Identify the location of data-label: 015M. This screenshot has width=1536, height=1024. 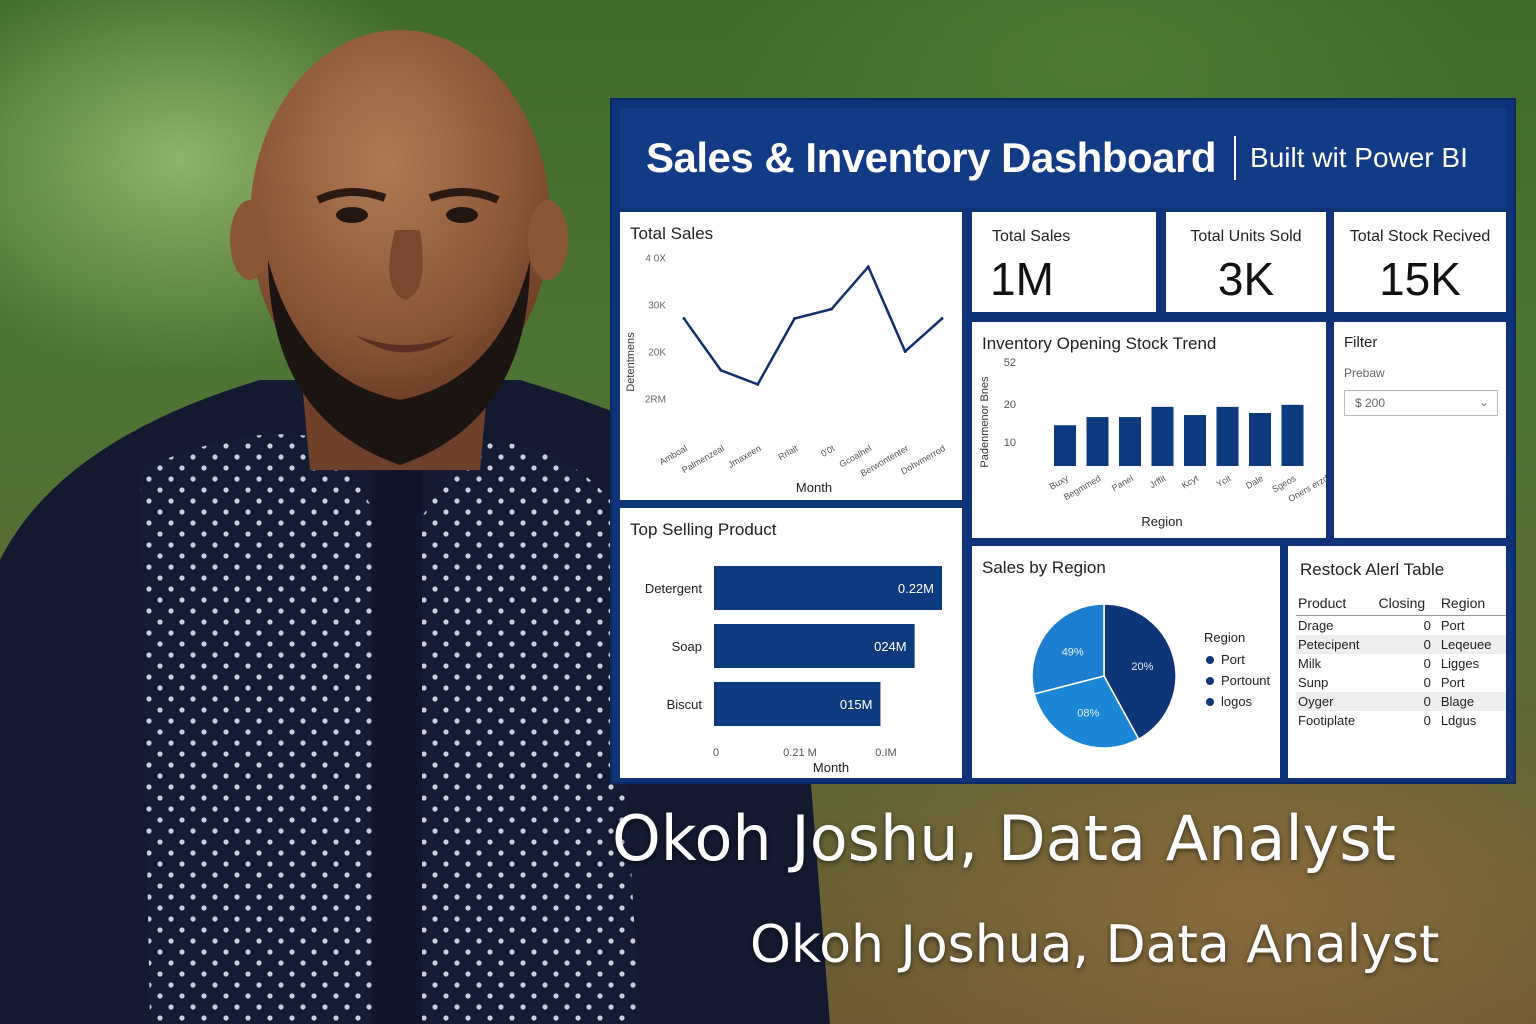
(856, 704).